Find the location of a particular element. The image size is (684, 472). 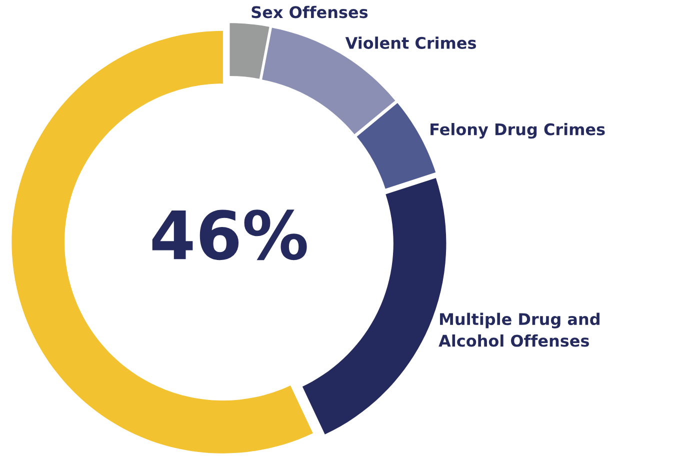

slice-label: Sex Offenses is located at coordinates (310, 12).